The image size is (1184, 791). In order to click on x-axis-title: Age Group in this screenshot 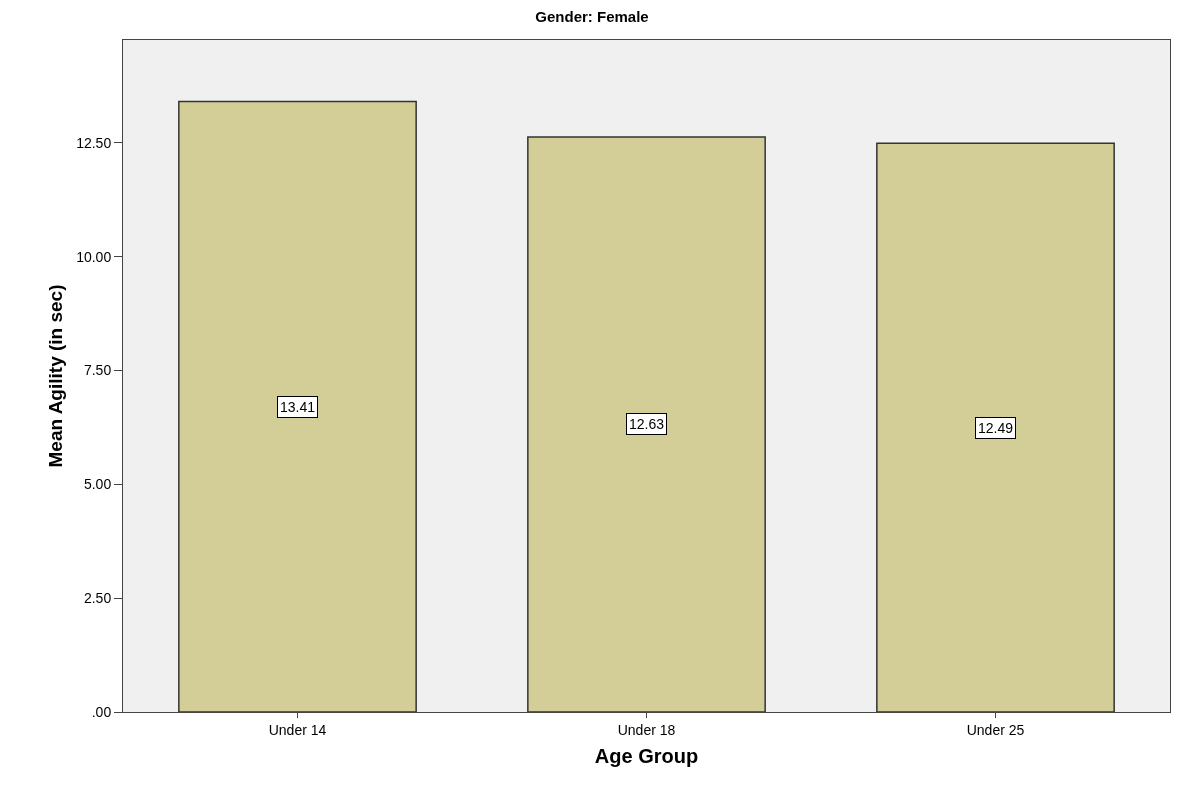, I will do `click(646, 756)`.